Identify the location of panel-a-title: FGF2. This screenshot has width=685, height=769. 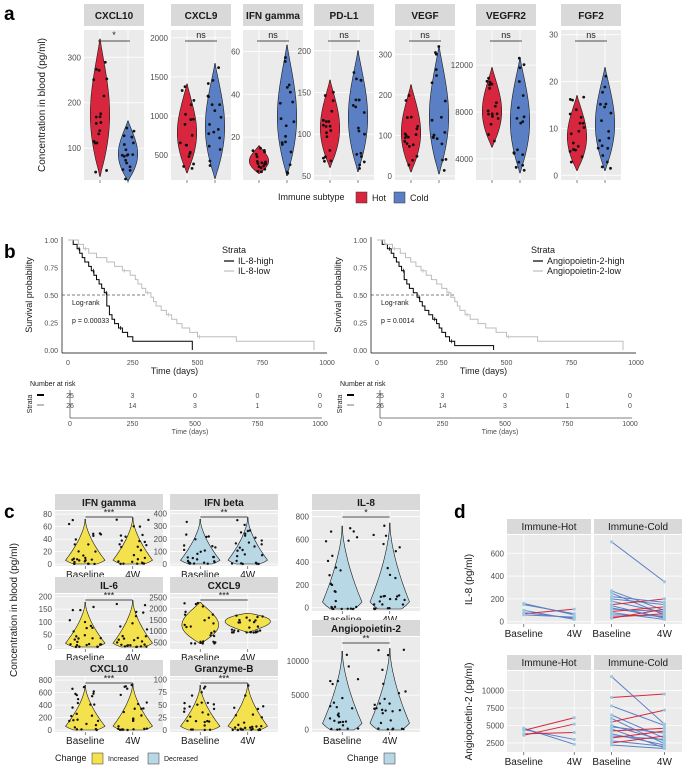
(591, 16).